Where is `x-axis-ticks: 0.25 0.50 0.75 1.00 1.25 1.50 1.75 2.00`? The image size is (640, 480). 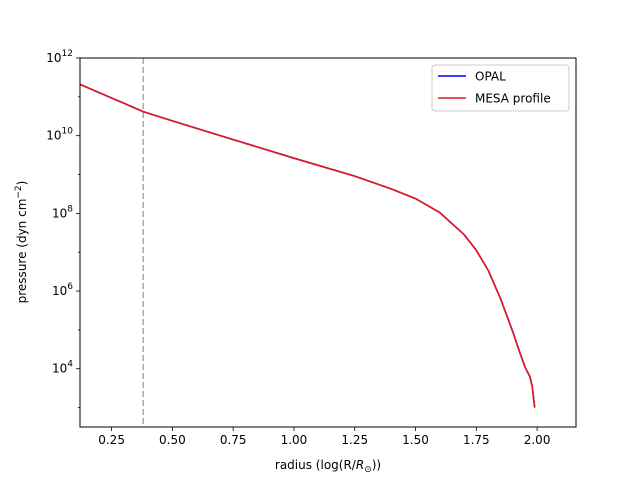
x-axis-ticks: 0.25 0.50 0.75 1.00 1.25 1.50 1.75 2.00 is located at coordinates (324, 437).